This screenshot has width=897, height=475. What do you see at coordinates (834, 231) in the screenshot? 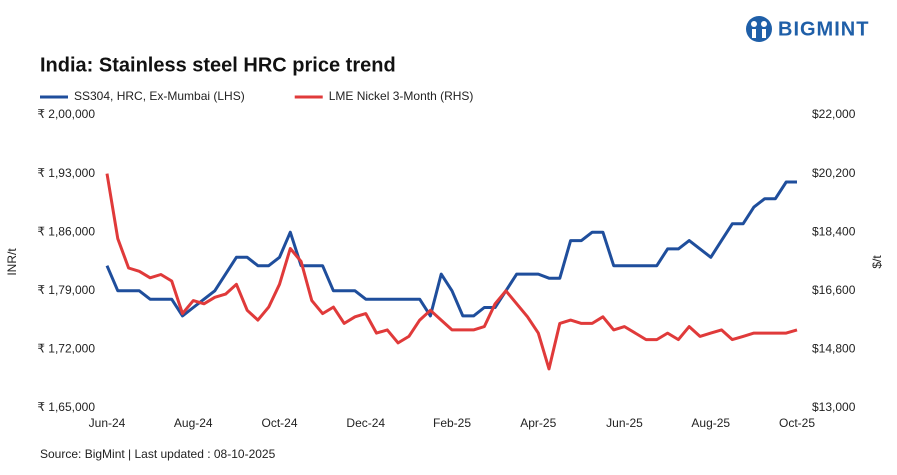
I see `y2-tick-label: $18,400` at bounding box center [834, 231].